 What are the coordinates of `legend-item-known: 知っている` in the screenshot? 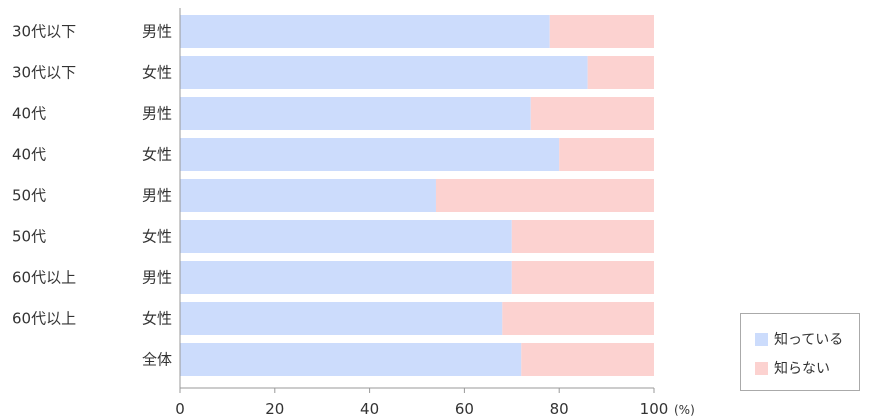 It's located at (799, 339).